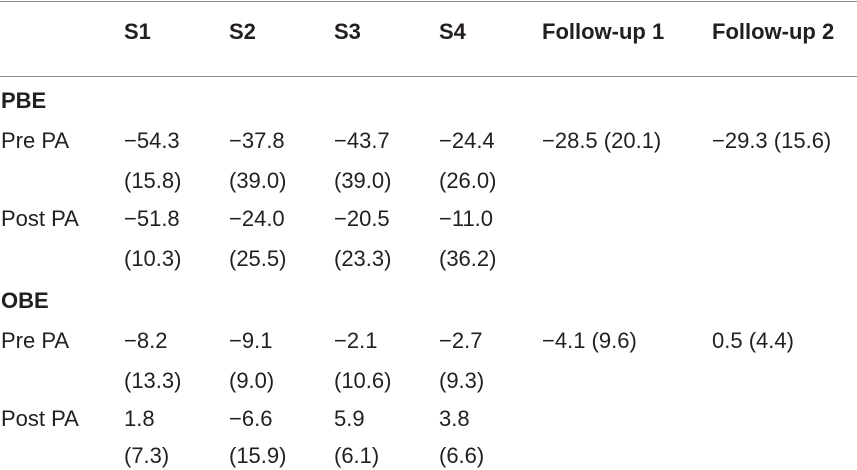  I want to click on column-header-s4: S4, so click(452, 31).